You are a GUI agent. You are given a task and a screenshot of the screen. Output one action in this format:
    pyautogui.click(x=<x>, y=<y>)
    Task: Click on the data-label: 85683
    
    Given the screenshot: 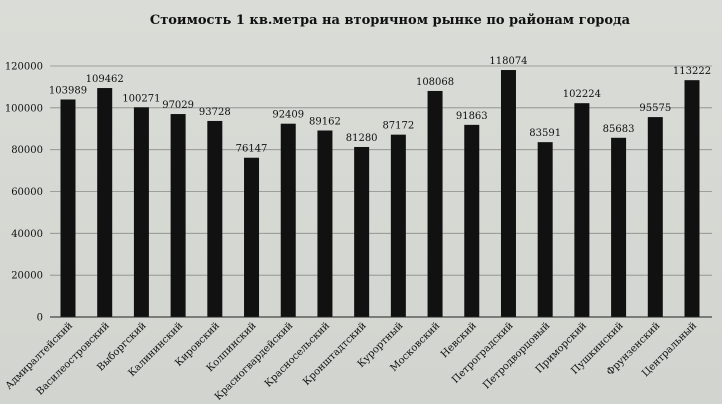 What is the action you would take?
    pyautogui.click(x=619, y=129)
    